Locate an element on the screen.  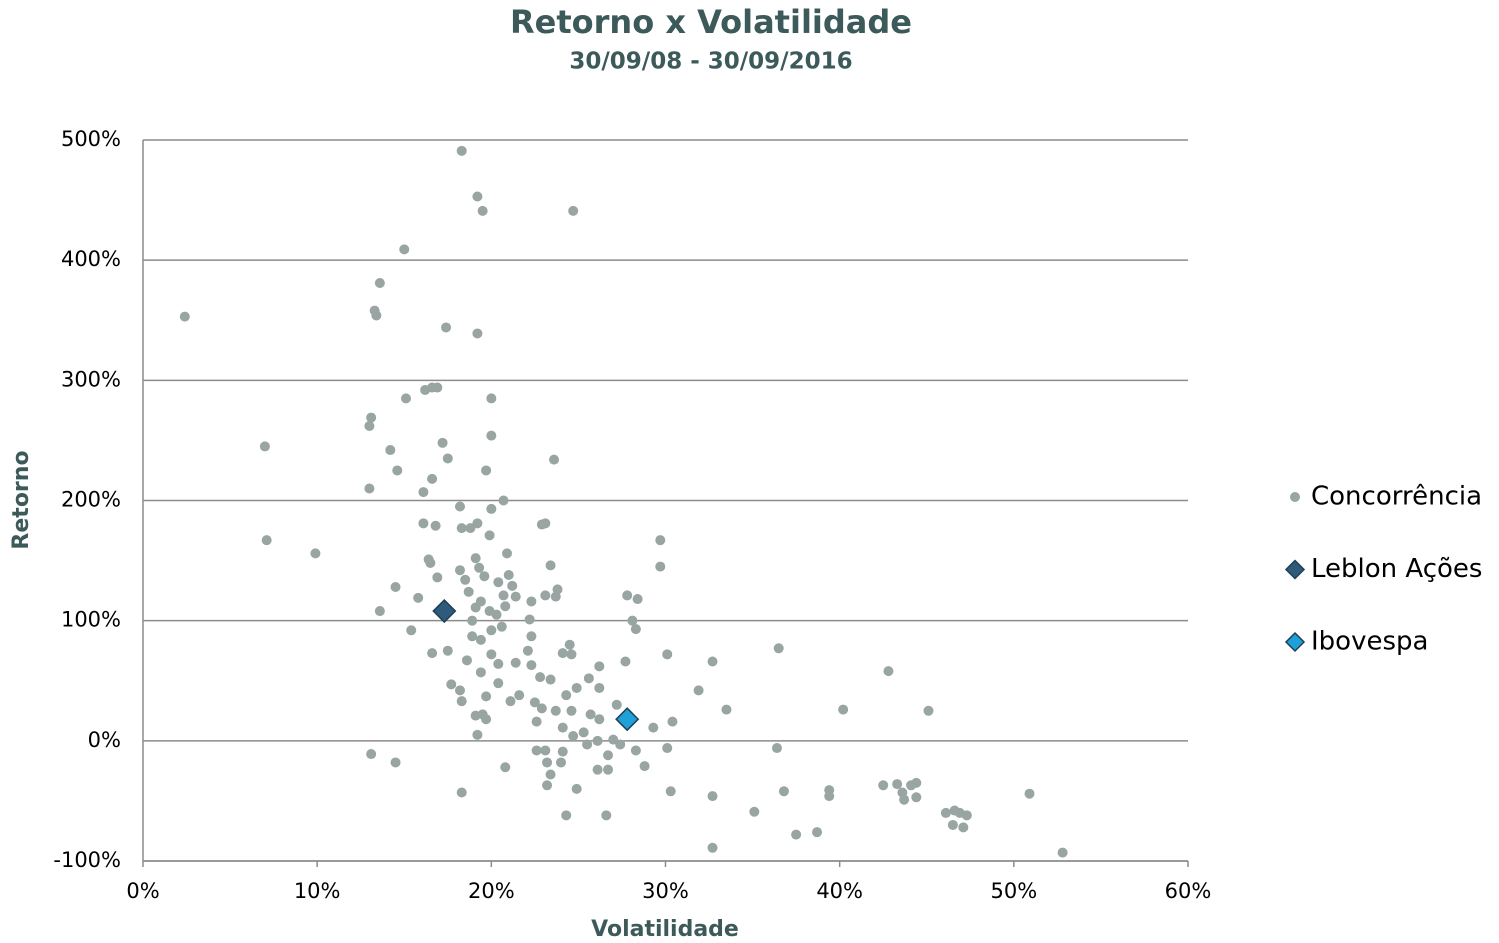
chart-subtitle: 30/09/08 - 30/09/2016 is located at coordinates (710, 62).